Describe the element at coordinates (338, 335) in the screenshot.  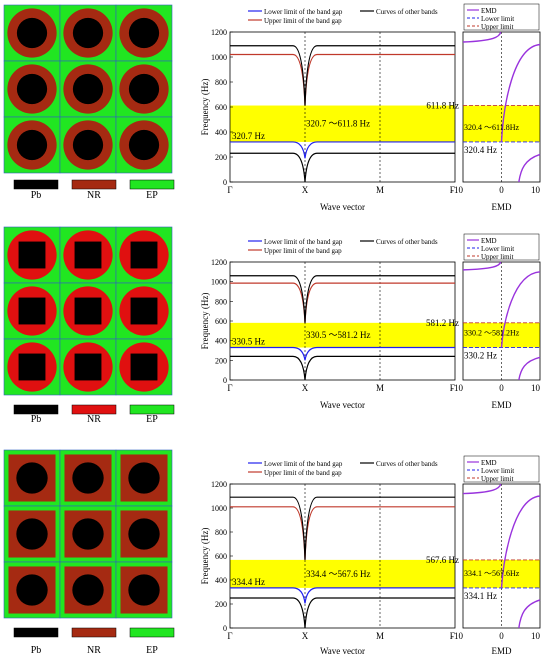
I see `band-gap-annotation: 330.5 ～581.2 Hz` at that location.